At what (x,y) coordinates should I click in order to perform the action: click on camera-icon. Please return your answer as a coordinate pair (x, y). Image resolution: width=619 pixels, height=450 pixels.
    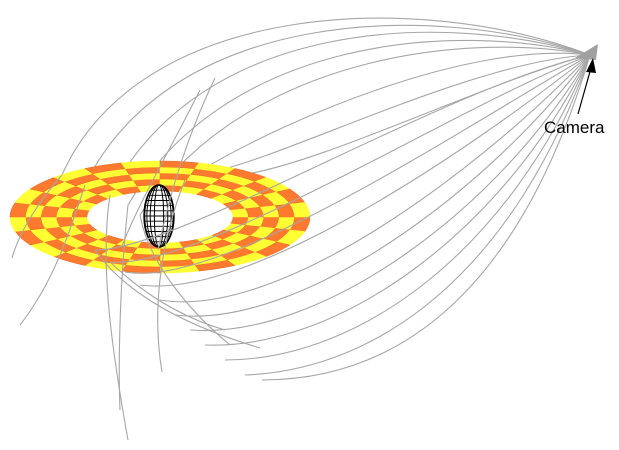
    Looking at the image, I should click on (586, 52).